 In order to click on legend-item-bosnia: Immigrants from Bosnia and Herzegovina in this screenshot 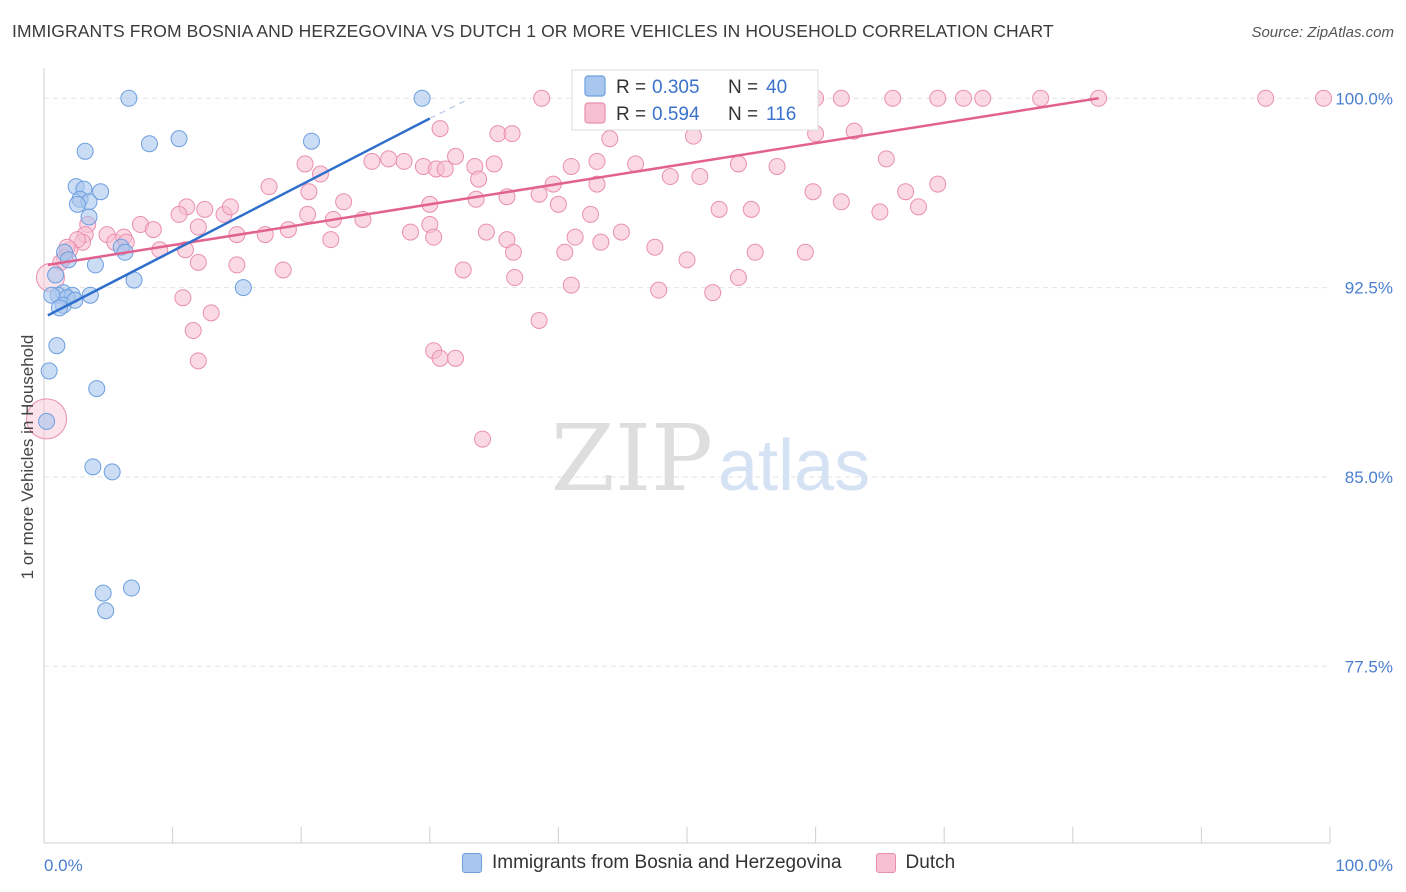, I will do `click(652, 863)`.